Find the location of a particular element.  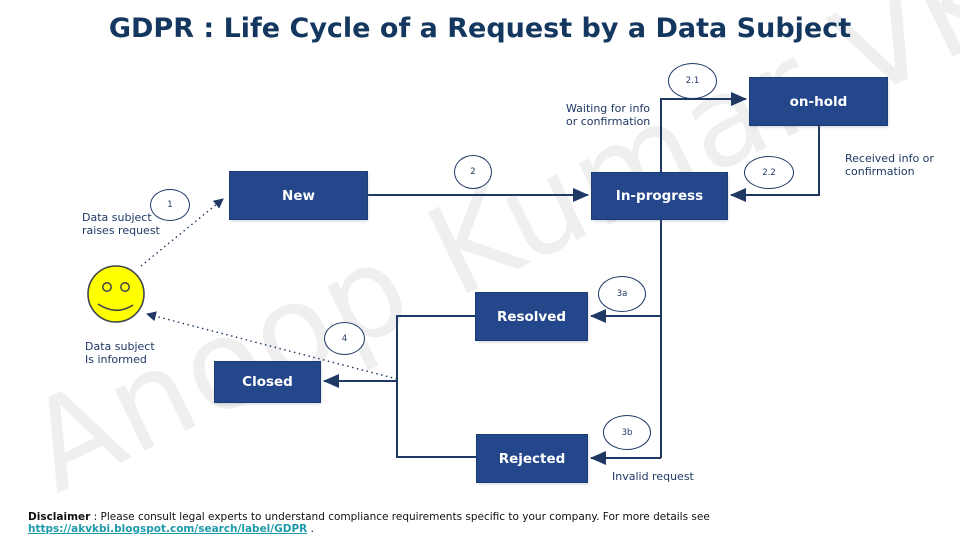

state-label-on-hold: on-hold is located at coordinates (818, 101).